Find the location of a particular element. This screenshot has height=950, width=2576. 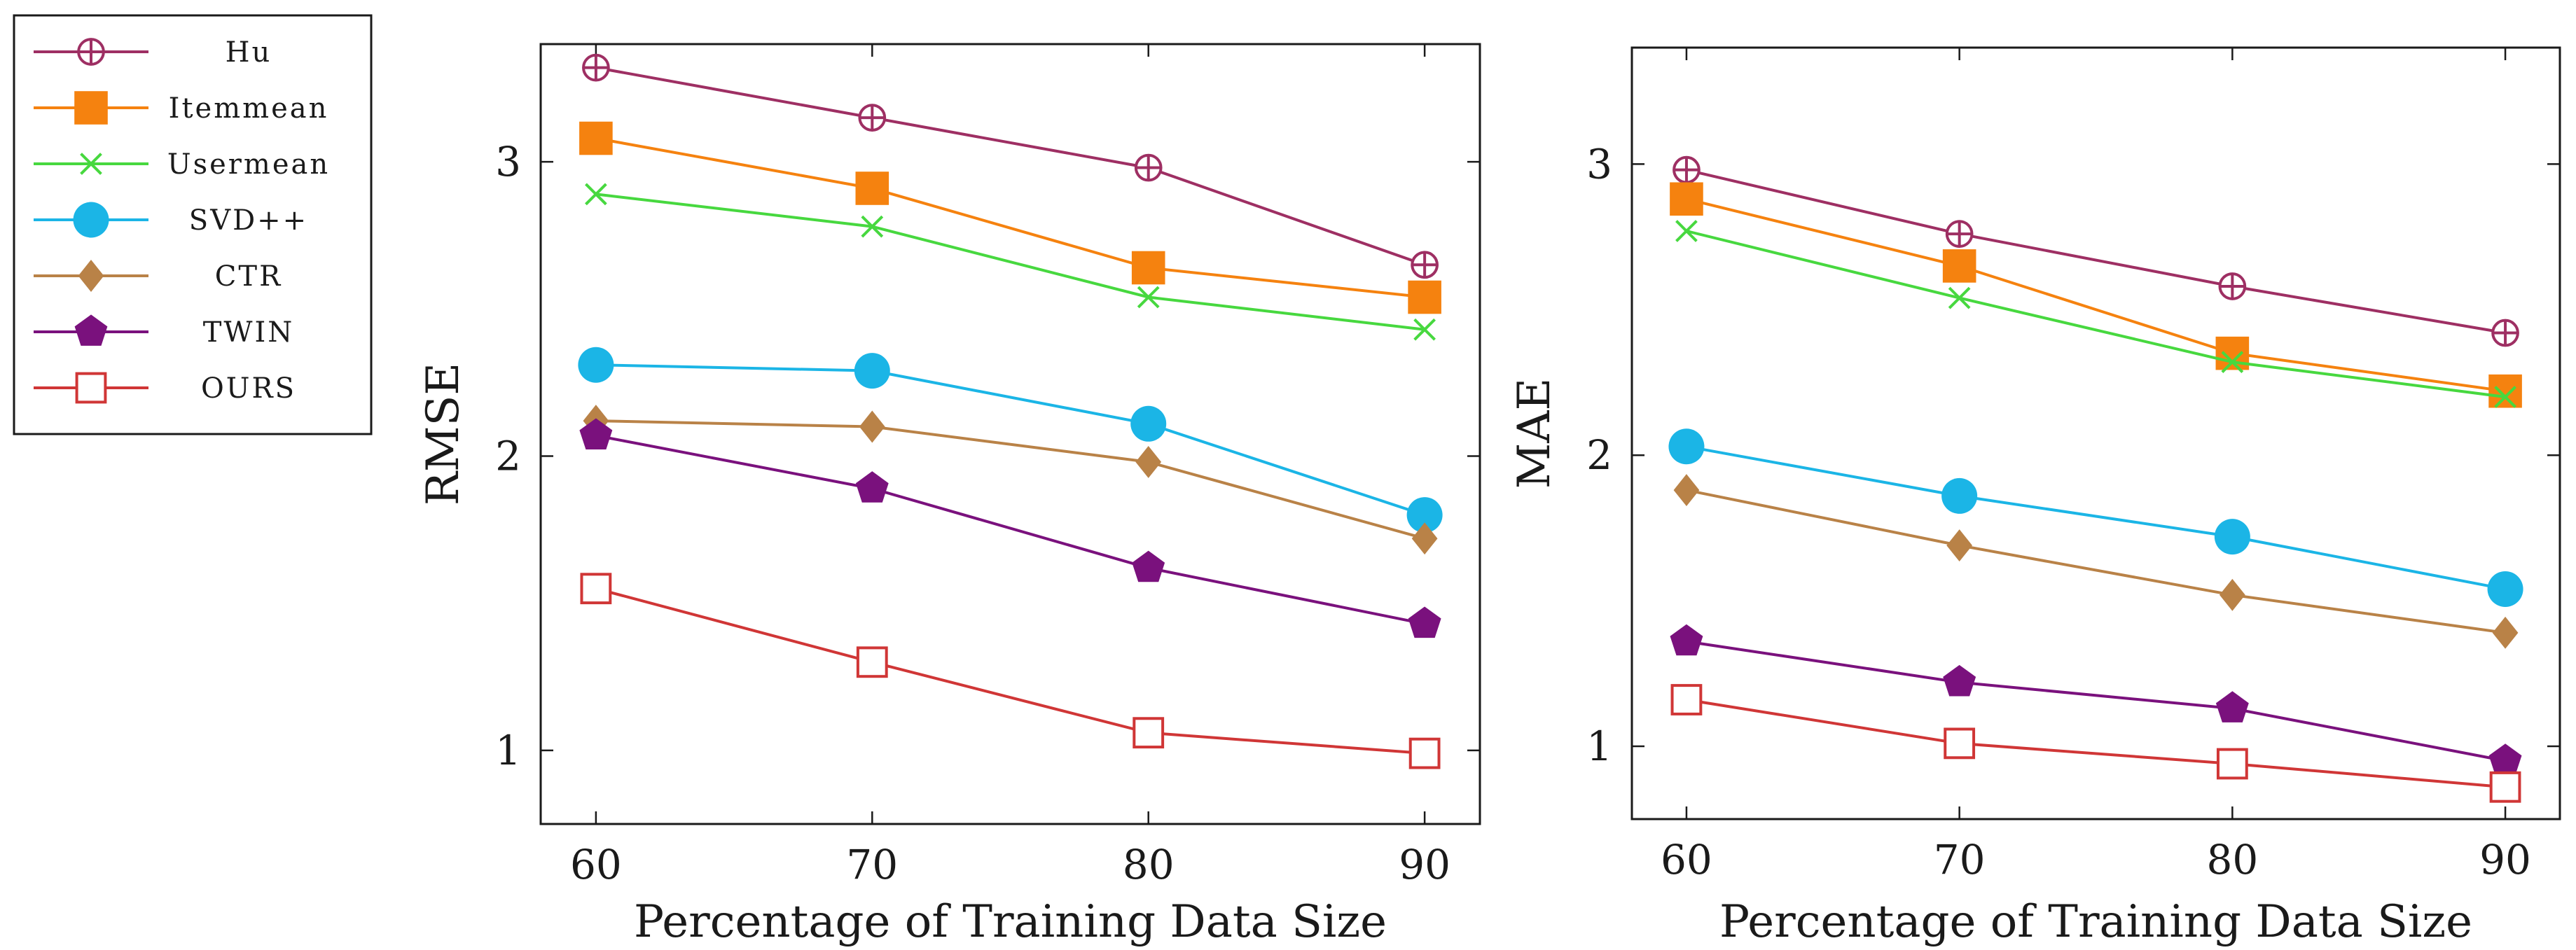

legend-marker-usermean is located at coordinates (91, 164).